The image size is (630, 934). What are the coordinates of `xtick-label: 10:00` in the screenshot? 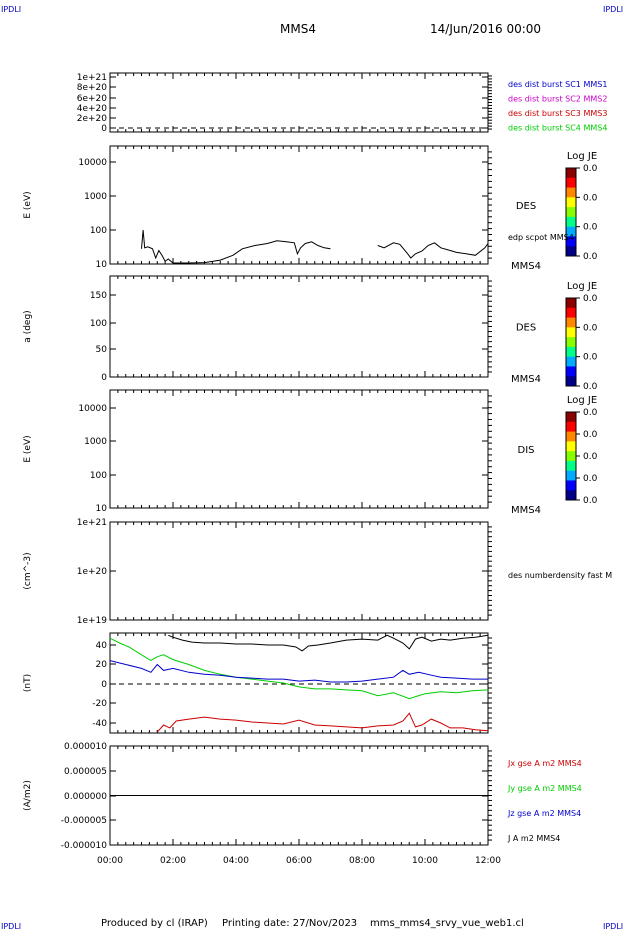 It's located at (425, 861).